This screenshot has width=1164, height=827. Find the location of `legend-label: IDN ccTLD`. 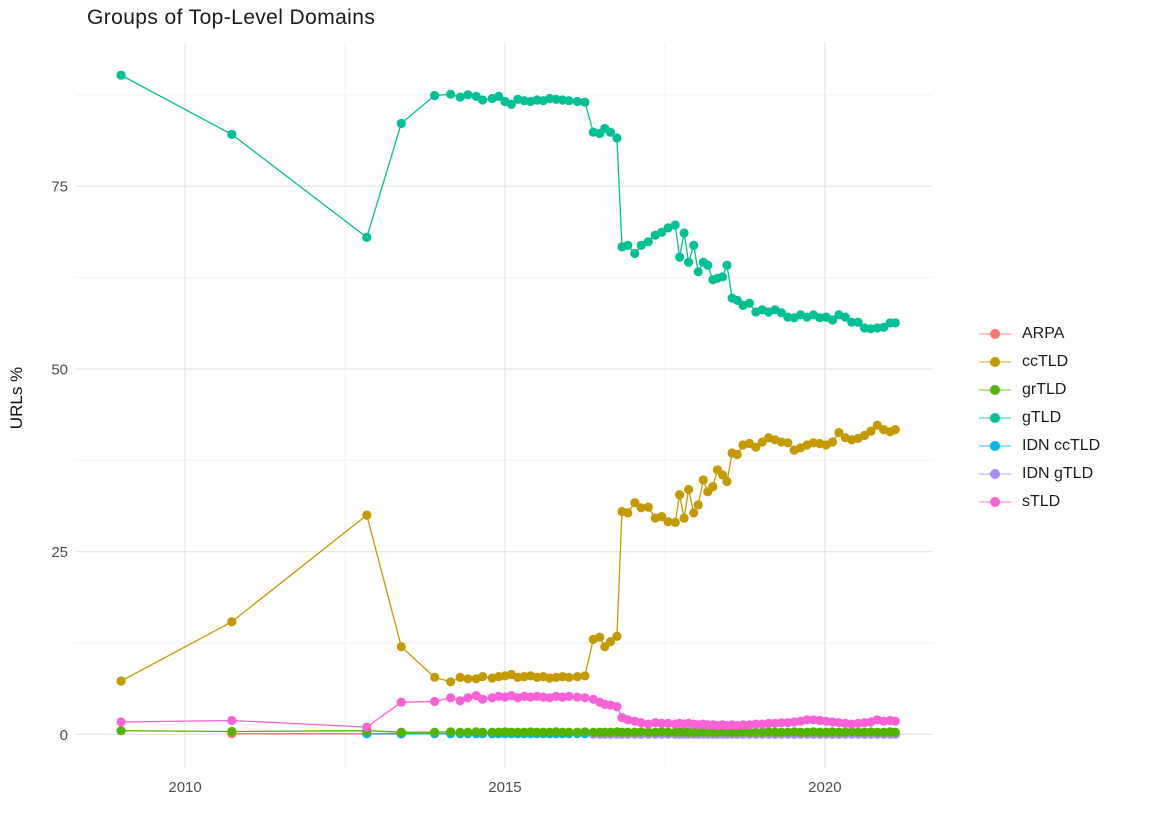

legend-label: IDN ccTLD is located at coordinates (1061, 445).